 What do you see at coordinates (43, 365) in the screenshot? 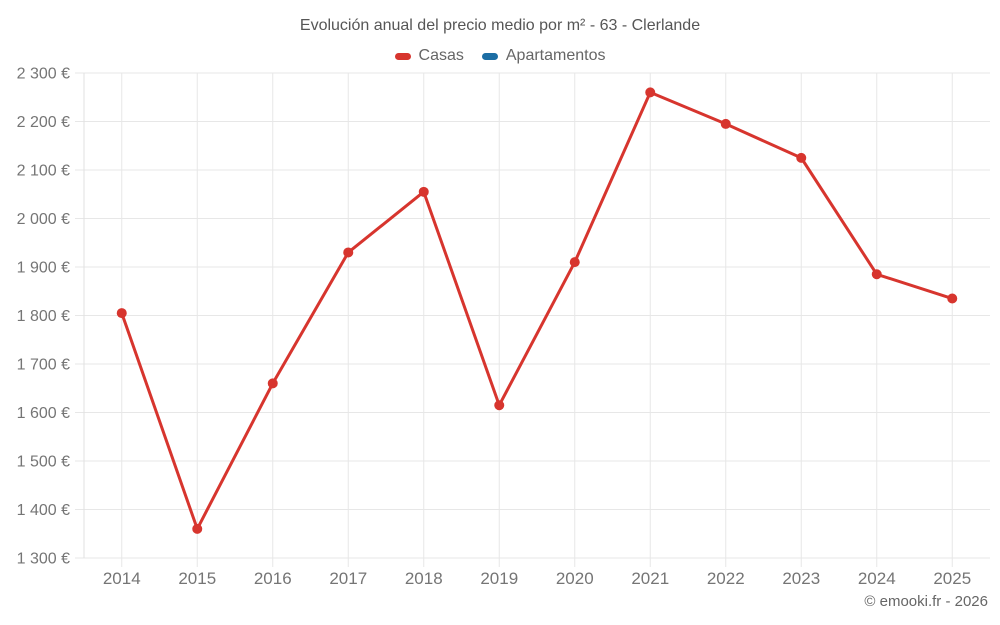
I see `y-tick-label: 1 700 €` at bounding box center [43, 365].